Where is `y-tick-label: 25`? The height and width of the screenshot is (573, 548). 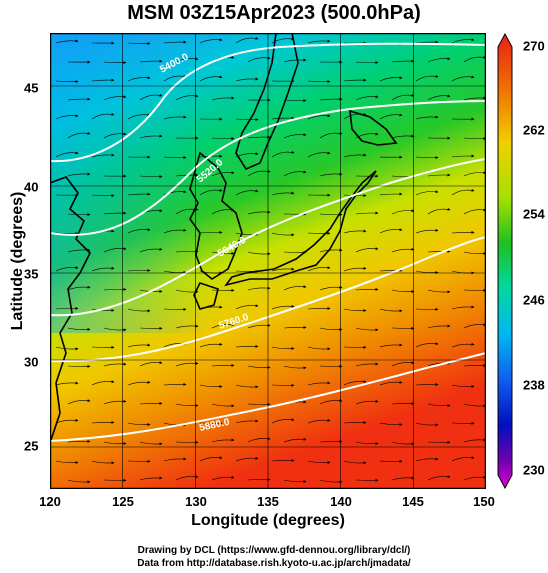
y-tick-label: 25 is located at coordinates (31, 446).